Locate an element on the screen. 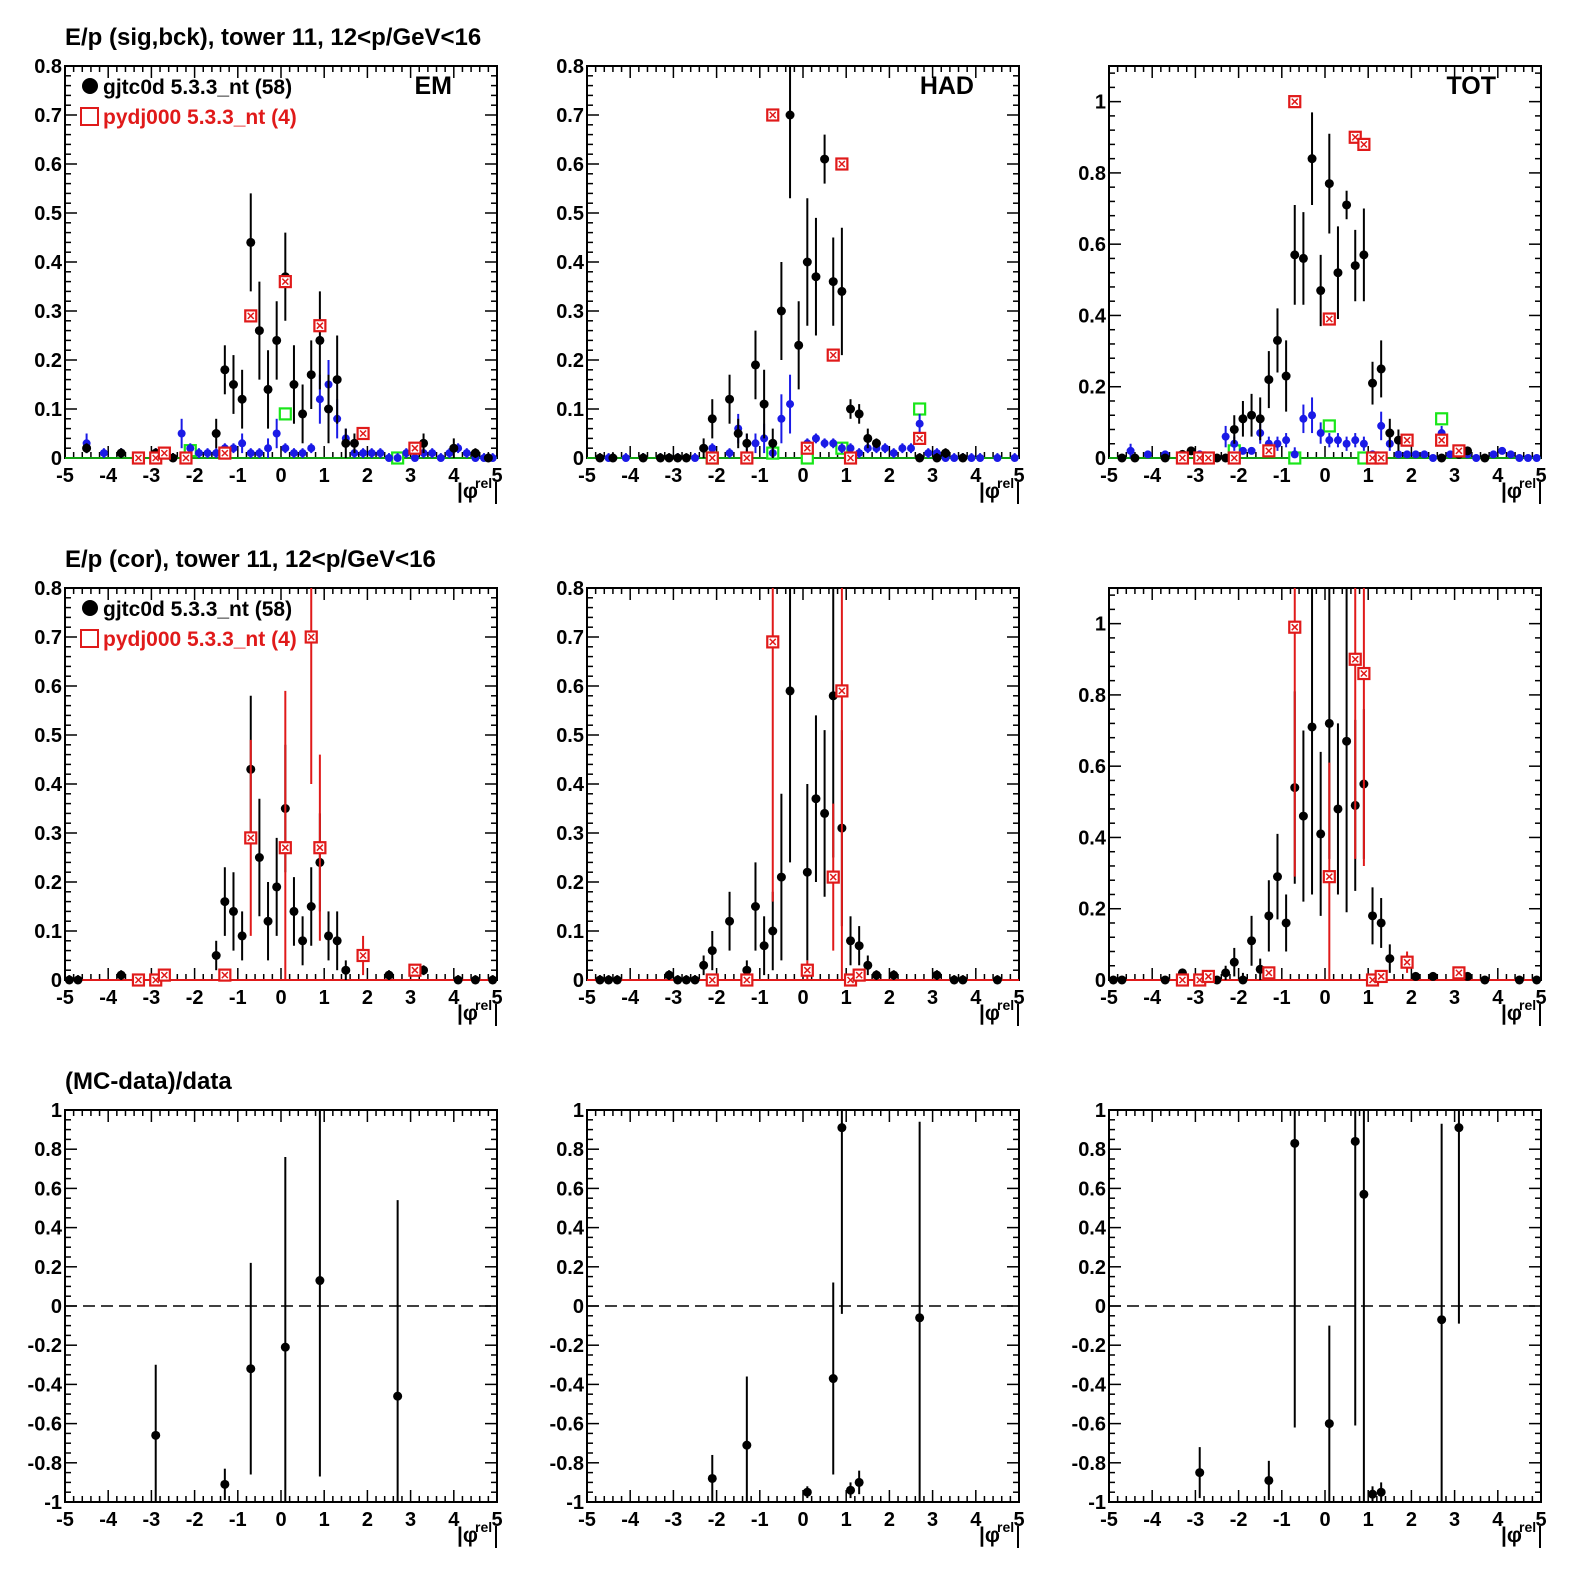  y-tick-label: 1 is located at coordinates (1100, 1111).